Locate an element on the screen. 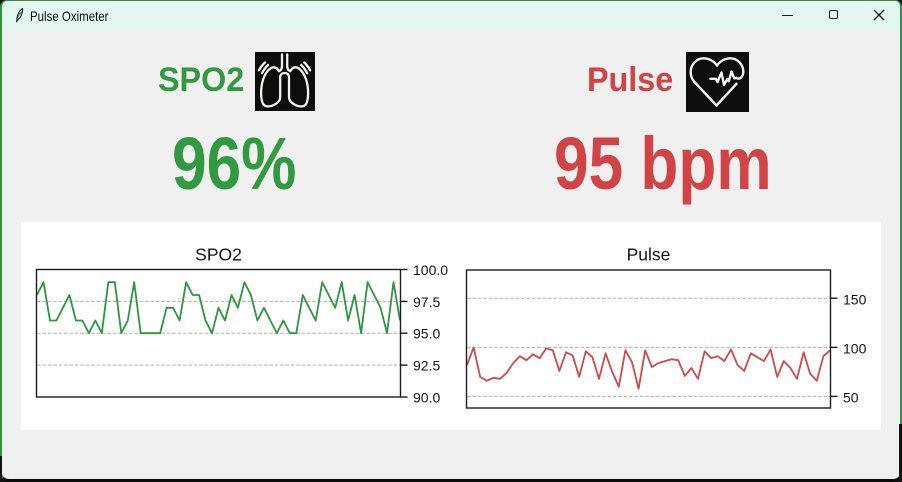  svg-text: 90.0 is located at coordinates (426, 398).